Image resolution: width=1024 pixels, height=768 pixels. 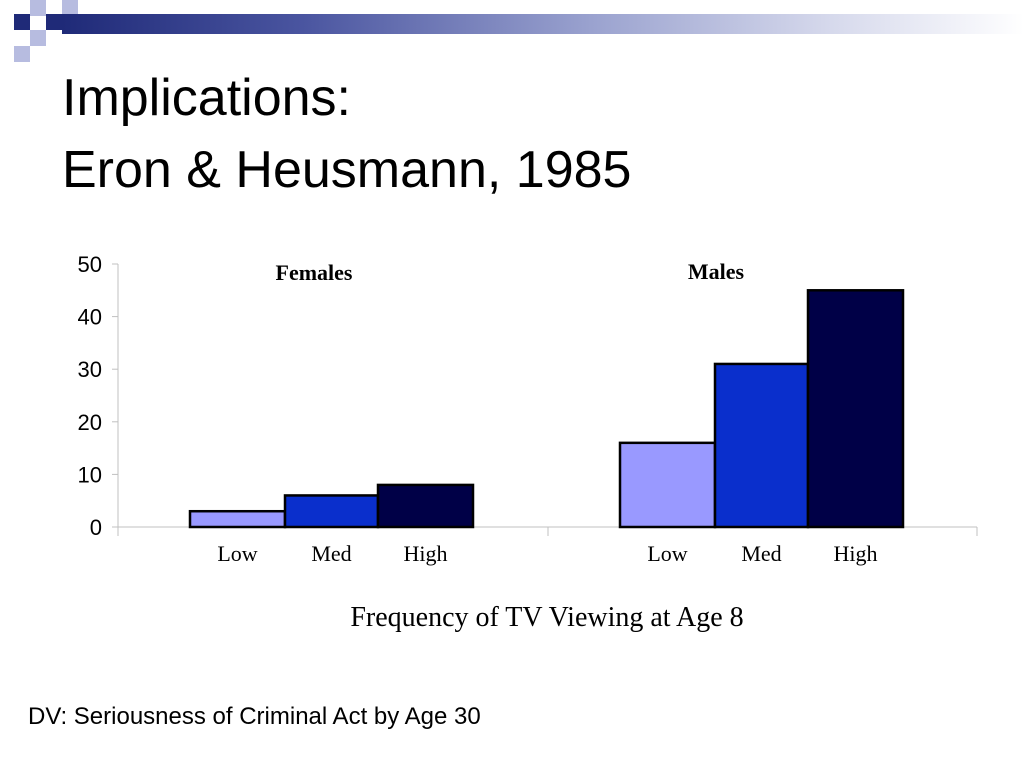 What do you see at coordinates (855, 409) in the screenshot?
I see `bar-males-high` at bounding box center [855, 409].